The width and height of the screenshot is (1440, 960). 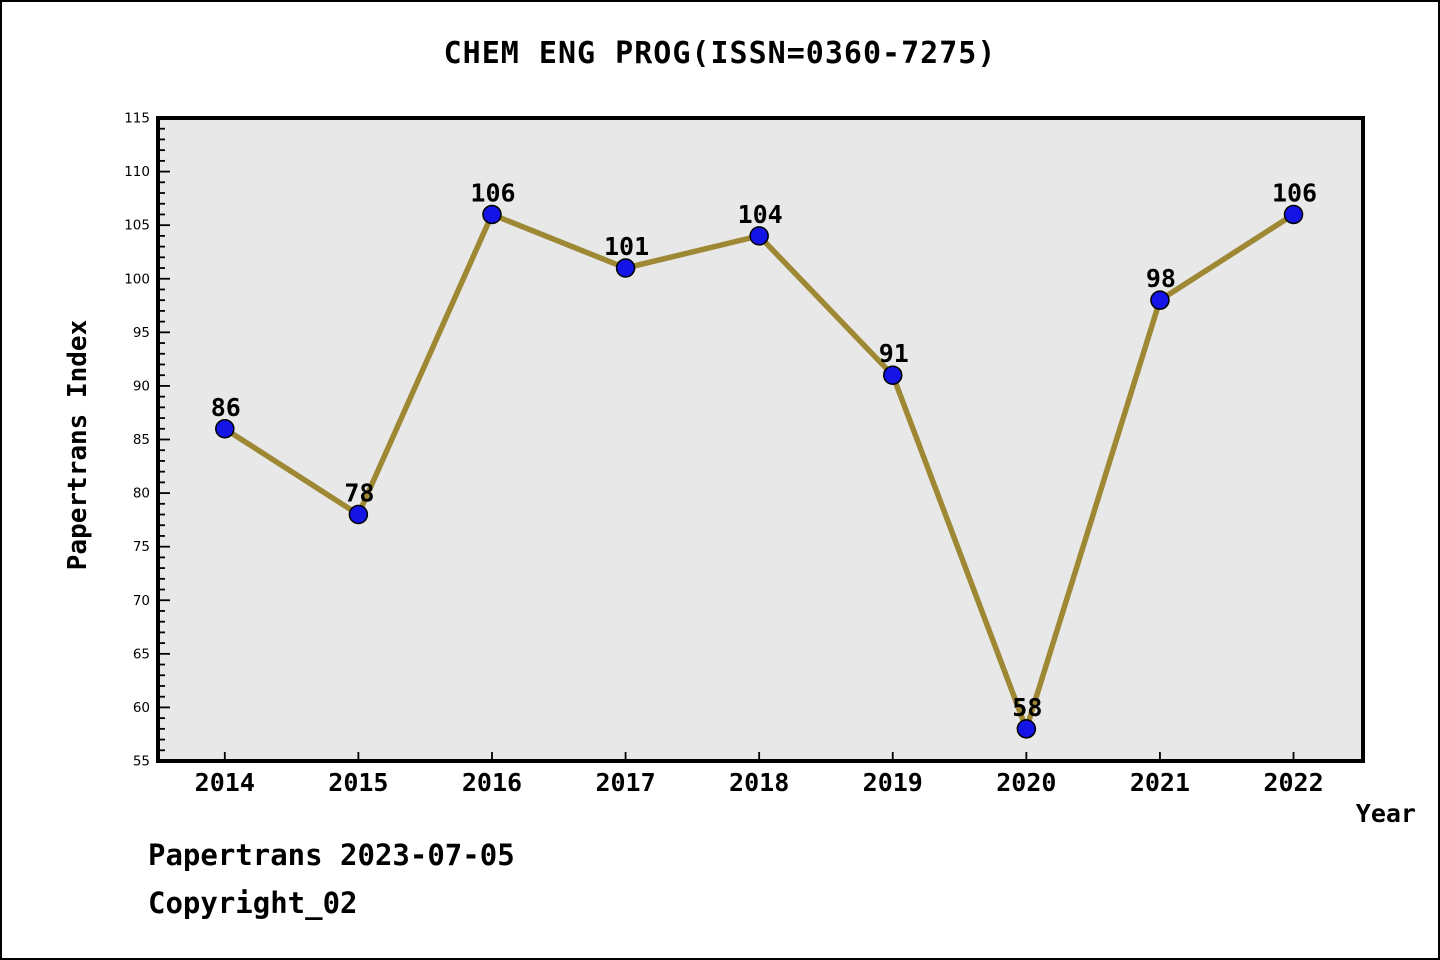 I want to click on y-tick-label-55: 55, so click(x=141, y=762).